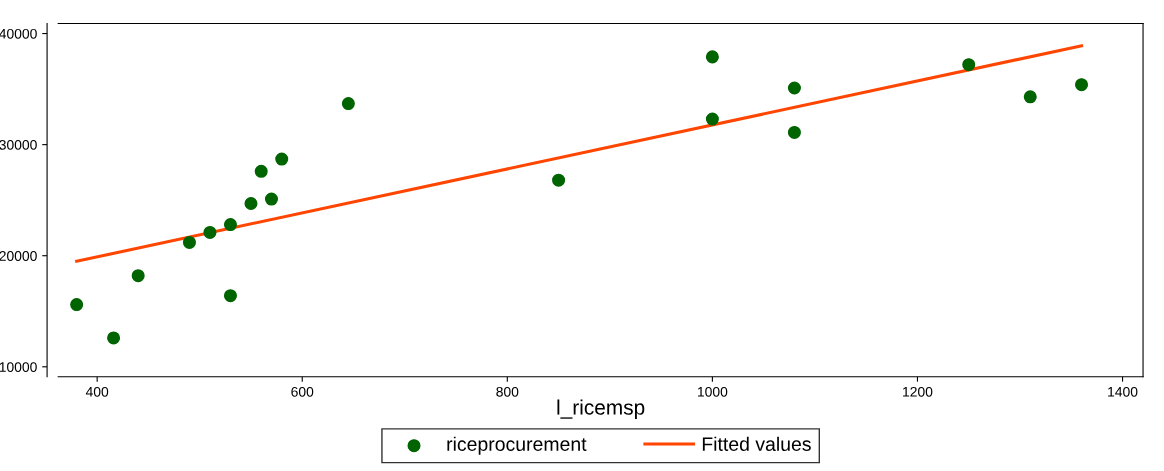 This screenshot has height=471, width=1164. What do you see at coordinates (18, 33) in the screenshot?
I see `y-tick-label: 40000` at bounding box center [18, 33].